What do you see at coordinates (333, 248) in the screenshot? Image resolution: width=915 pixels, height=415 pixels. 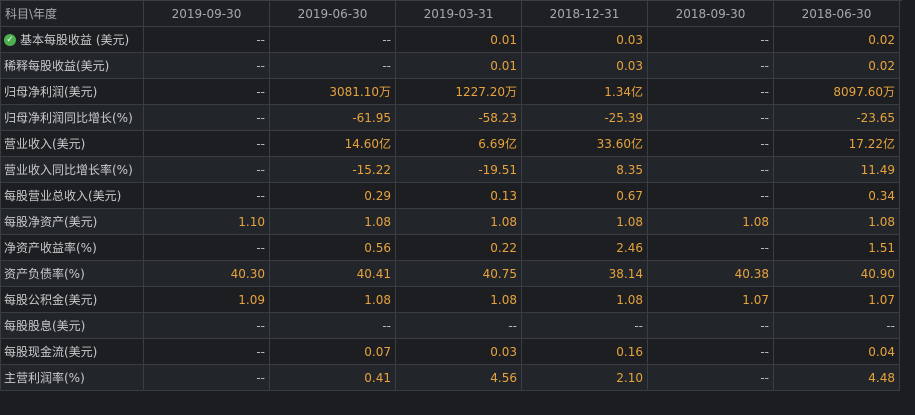 I see `table-cell: 0.56` at bounding box center [333, 248].